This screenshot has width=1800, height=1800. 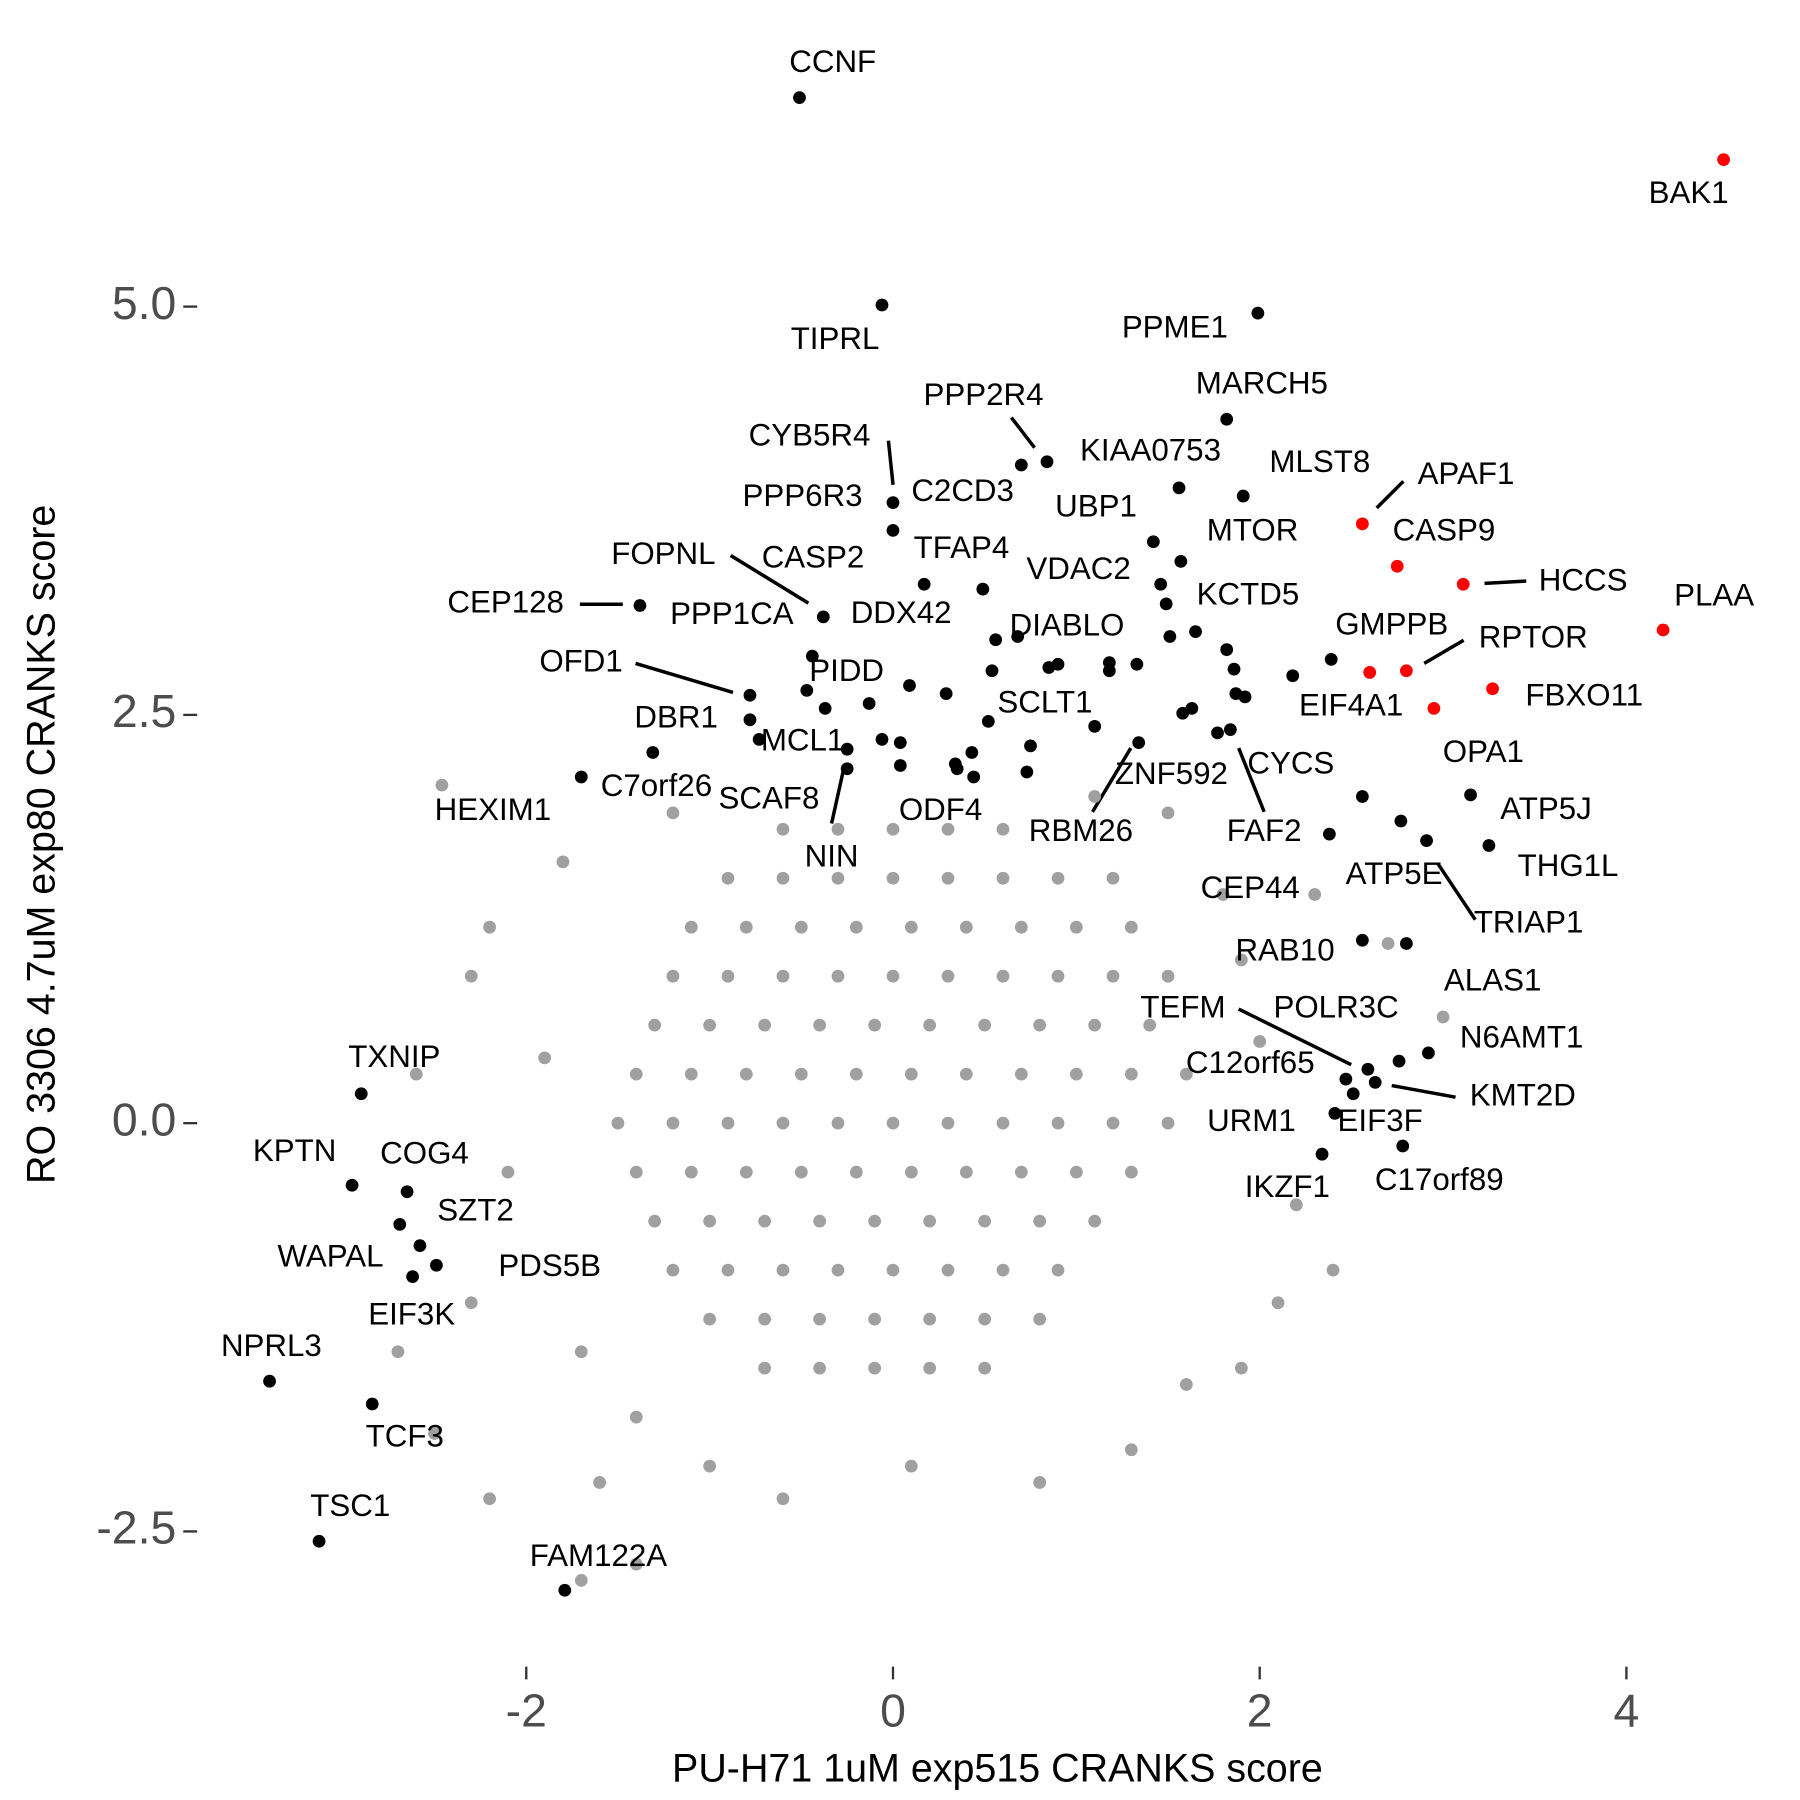 I want to click on point-label: KMT2D, so click(x=1523, y=1094).